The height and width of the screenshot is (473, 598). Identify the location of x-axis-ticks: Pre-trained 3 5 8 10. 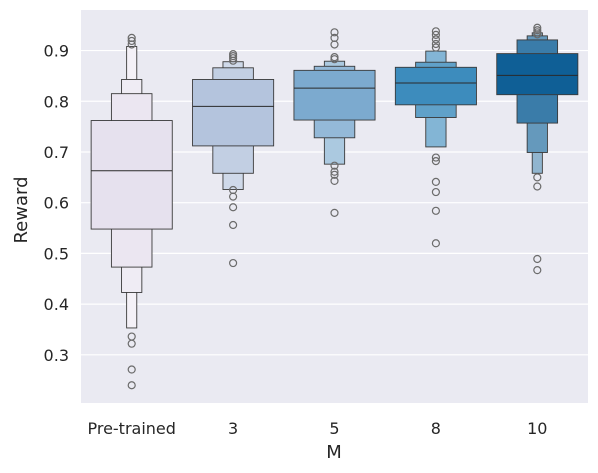
(317, 428).